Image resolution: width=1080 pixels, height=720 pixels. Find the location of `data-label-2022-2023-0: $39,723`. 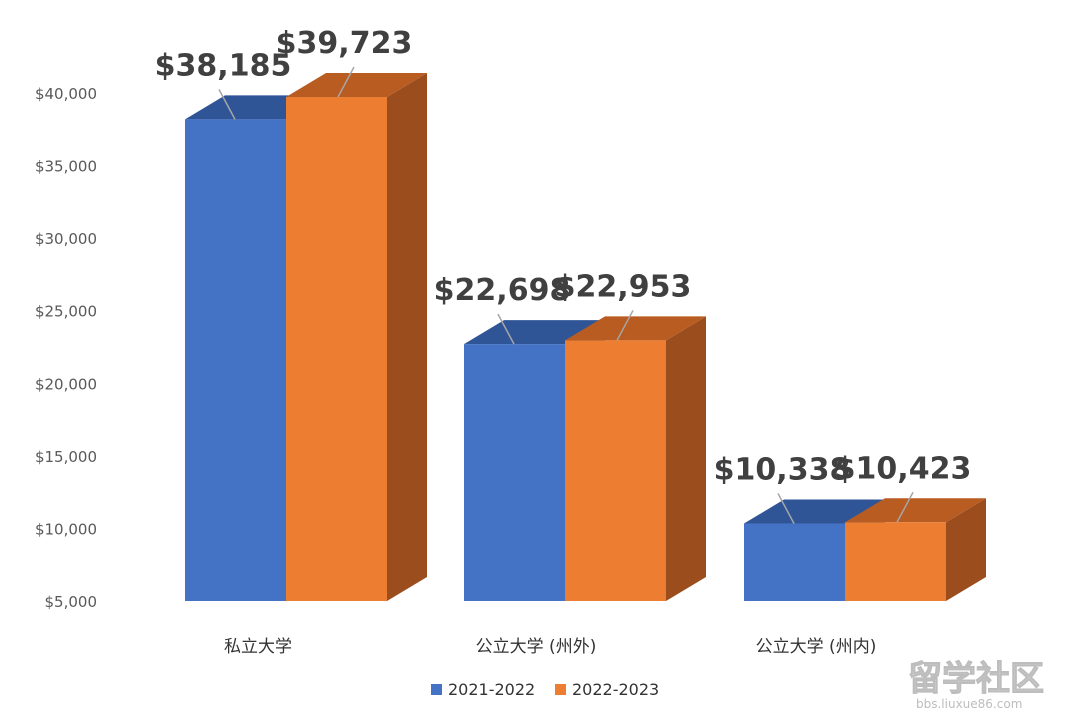

data-label-2022-2023-0: $39,723 is located at coordinates (344, 43).